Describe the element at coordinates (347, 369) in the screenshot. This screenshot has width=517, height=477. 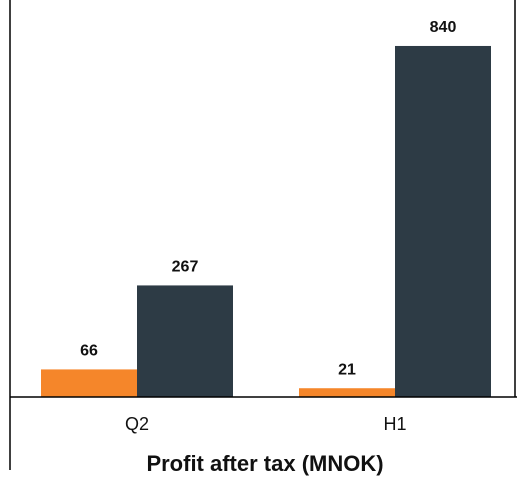
I see `data-label: 21` at that location.